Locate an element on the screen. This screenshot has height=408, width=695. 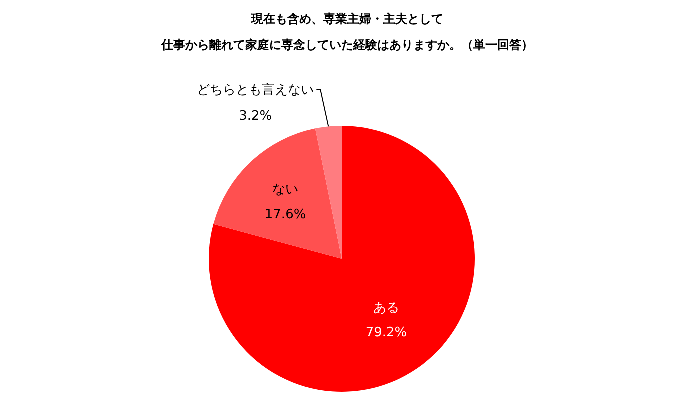
data-label: 79.2% is located at coordinates (387, 333).